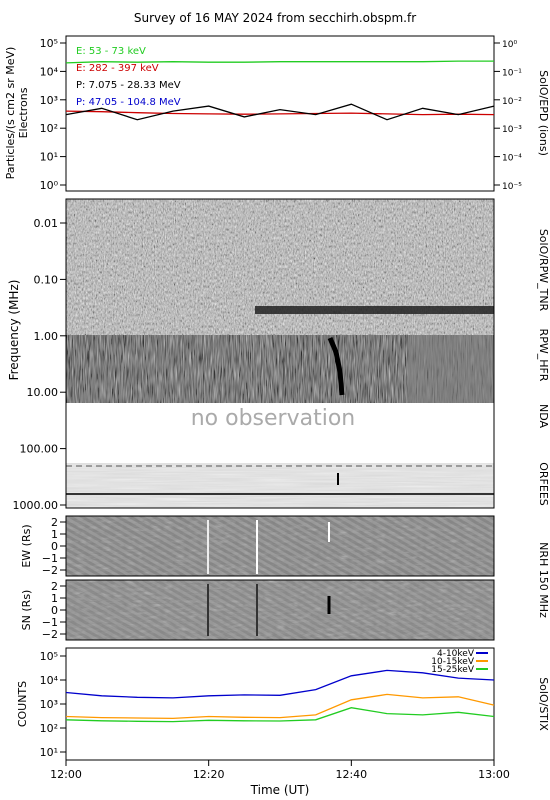  Describe the element at coordinates (512, 73) in the screenshot. I see `epd-right-tick-label-1: 10⁻¹` at that location.